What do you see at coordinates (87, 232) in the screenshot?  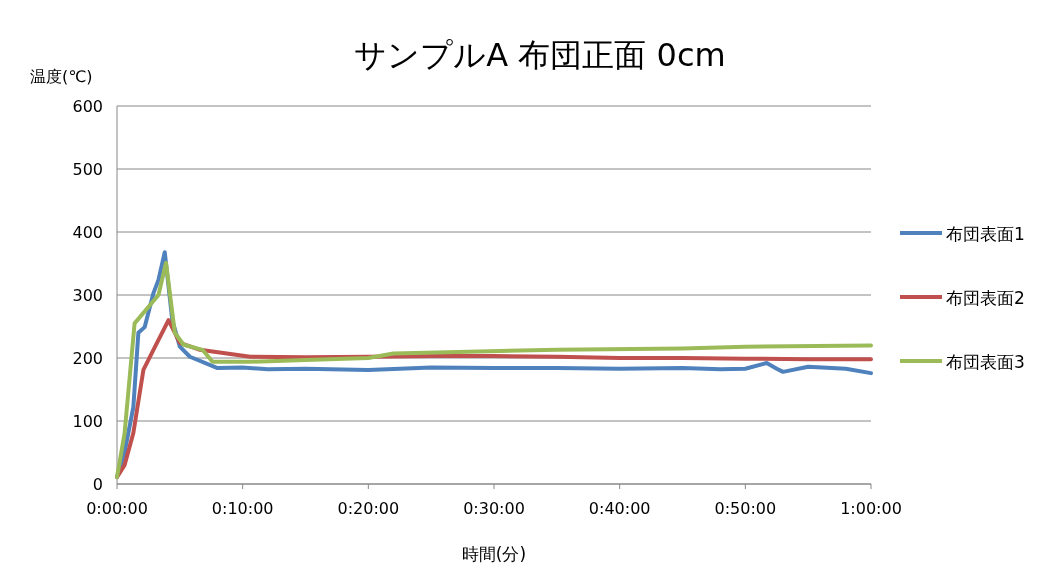 I see `y-tick-label: 400` at bounding box center [87, 232].